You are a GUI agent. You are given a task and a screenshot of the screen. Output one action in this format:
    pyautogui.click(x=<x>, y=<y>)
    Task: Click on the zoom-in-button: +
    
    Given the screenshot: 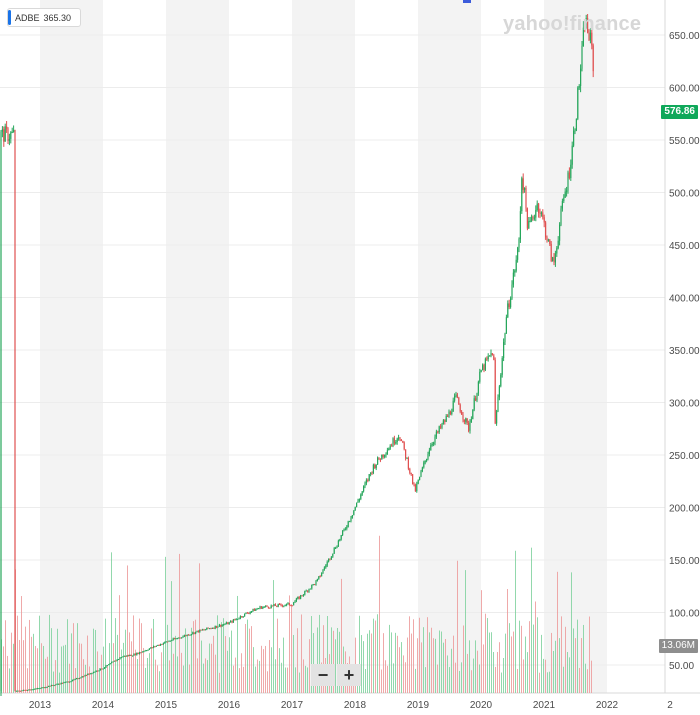 What is the action you would take?
    pyautogui.click(x=349, y=675)
    